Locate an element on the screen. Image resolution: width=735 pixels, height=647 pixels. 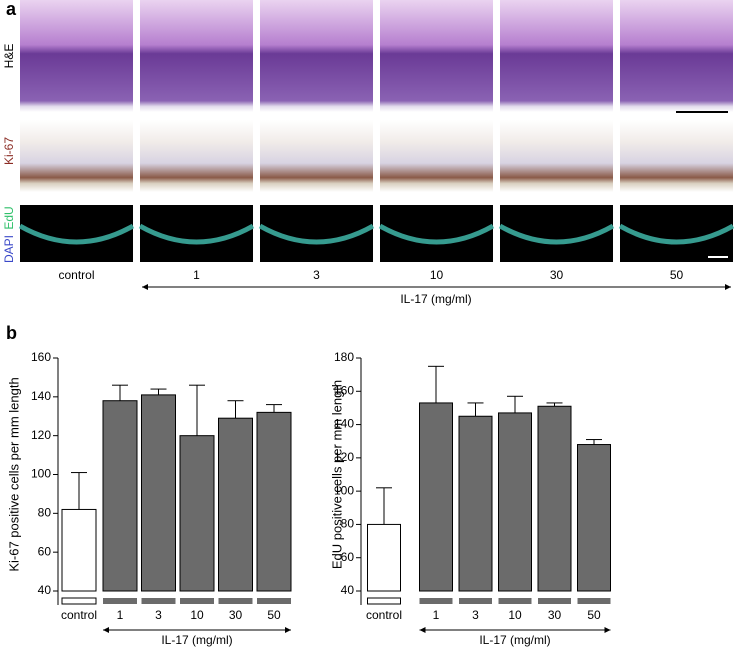
y-axis-label: EdU positive cells per mm length is located at coordinates (336, 474).